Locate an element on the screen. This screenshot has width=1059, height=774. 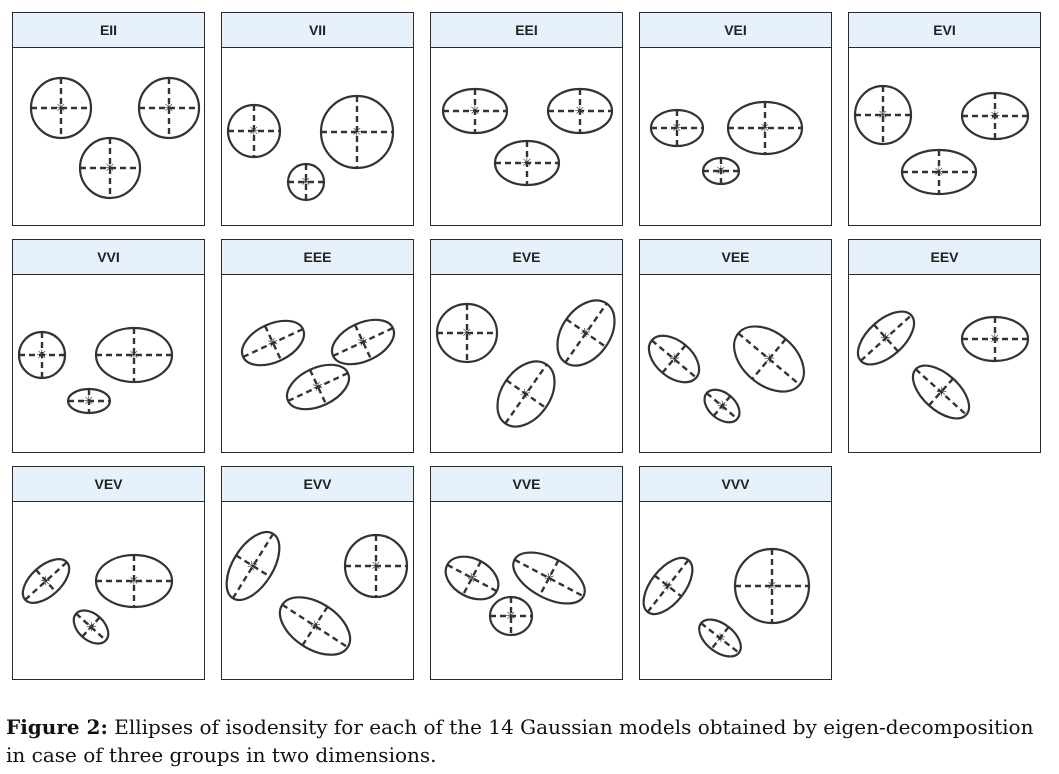
isodensity-ellipse is located at coordinates (91, 627).